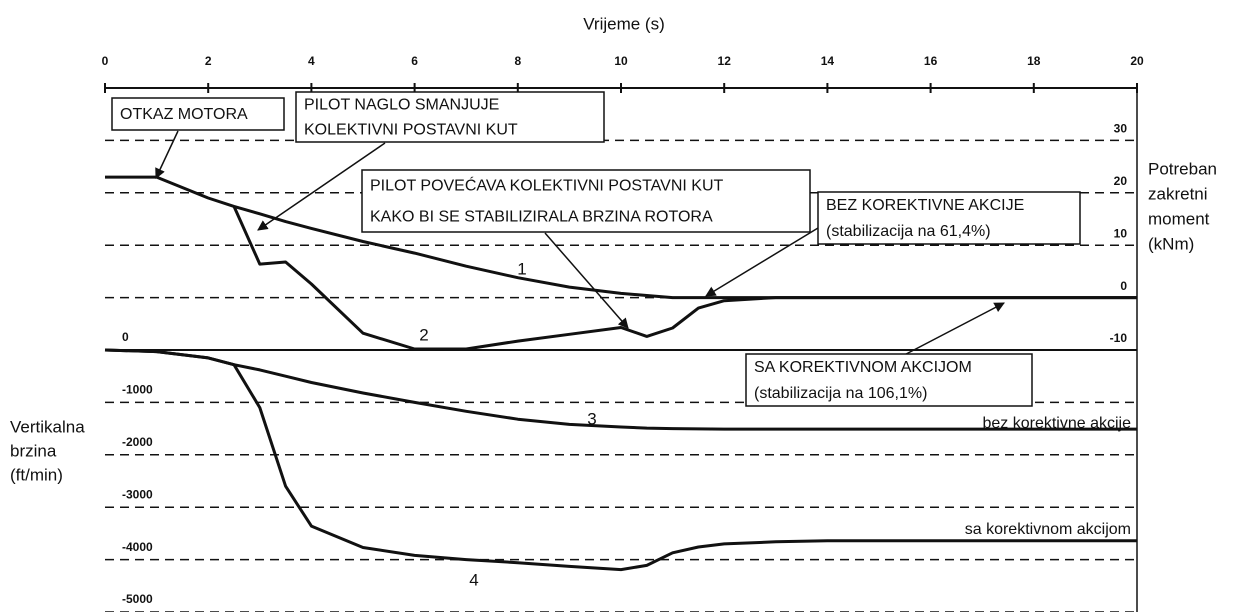  What do you see at coordinates (908, 231) in the screenshot?
I see `callout-text: (stabilizacija na 61,4%)` at bounding box center [908, 231].